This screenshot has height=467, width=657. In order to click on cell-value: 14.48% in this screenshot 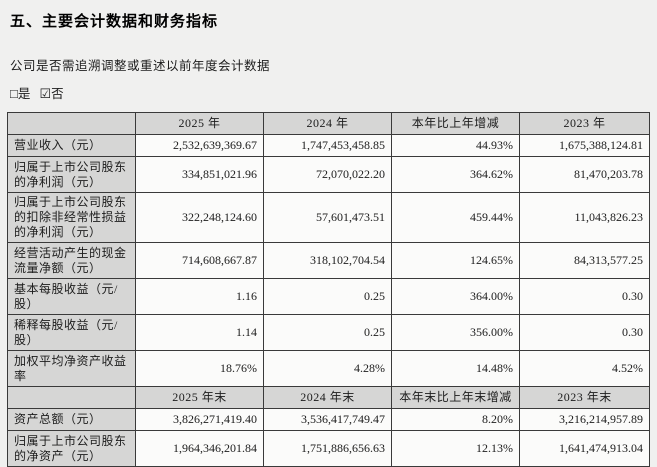, I will do `click(455, 368)`.